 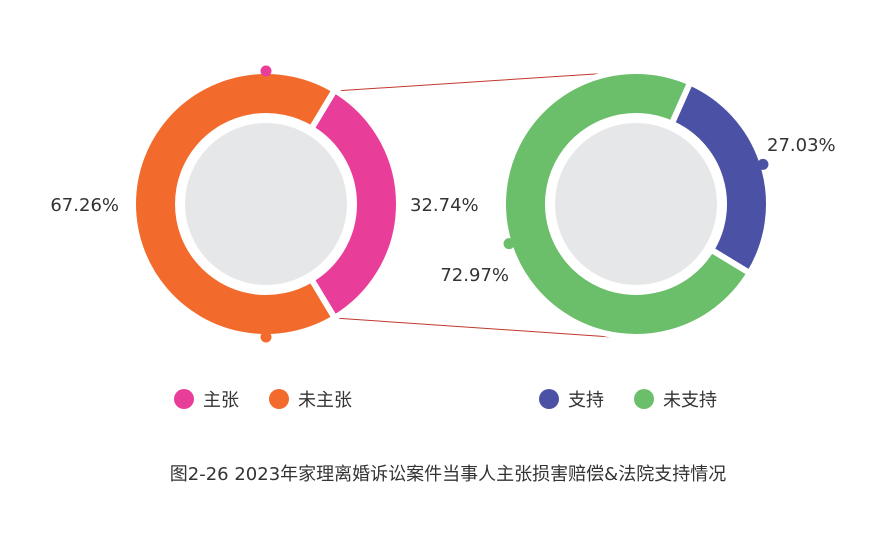 What do you see at coordinates (690, 400) in the screenshot?
I see `legend-label-not-supported: 未支持` at bounding box center [690, 400].